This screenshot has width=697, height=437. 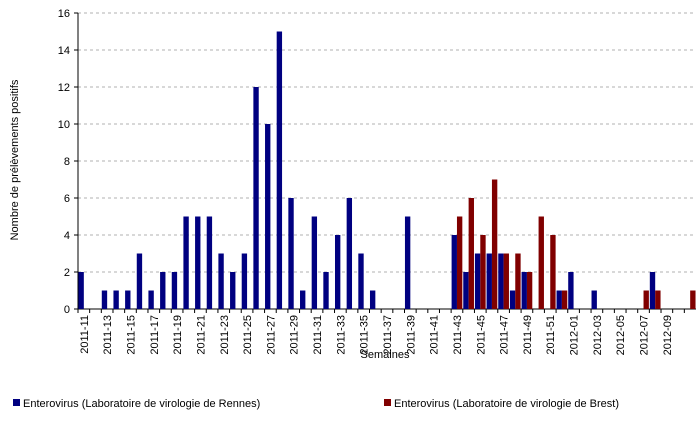 I want to click on y-axis-label: Nombre de prélèvements positifs, so click(x=15, y=159).